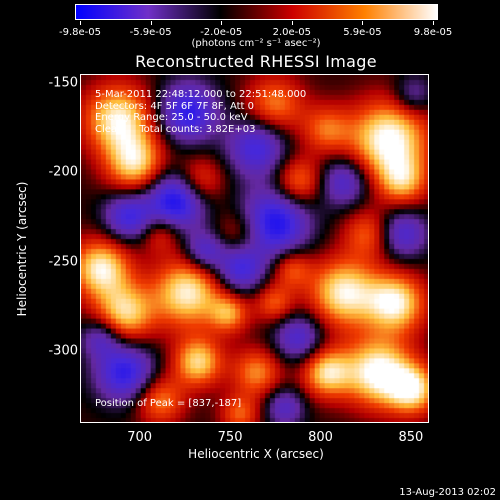 The image size is (500, 500). What do you see at coordinates (168, 403) in the screenshot?
I see `peak-position-label: Position of Peak = [837,-187]` at bounding box center [168, 403].